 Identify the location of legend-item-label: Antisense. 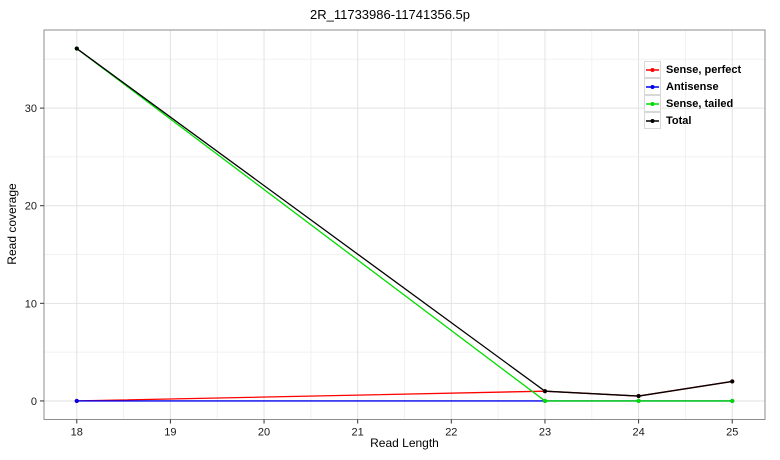
(692, 86).